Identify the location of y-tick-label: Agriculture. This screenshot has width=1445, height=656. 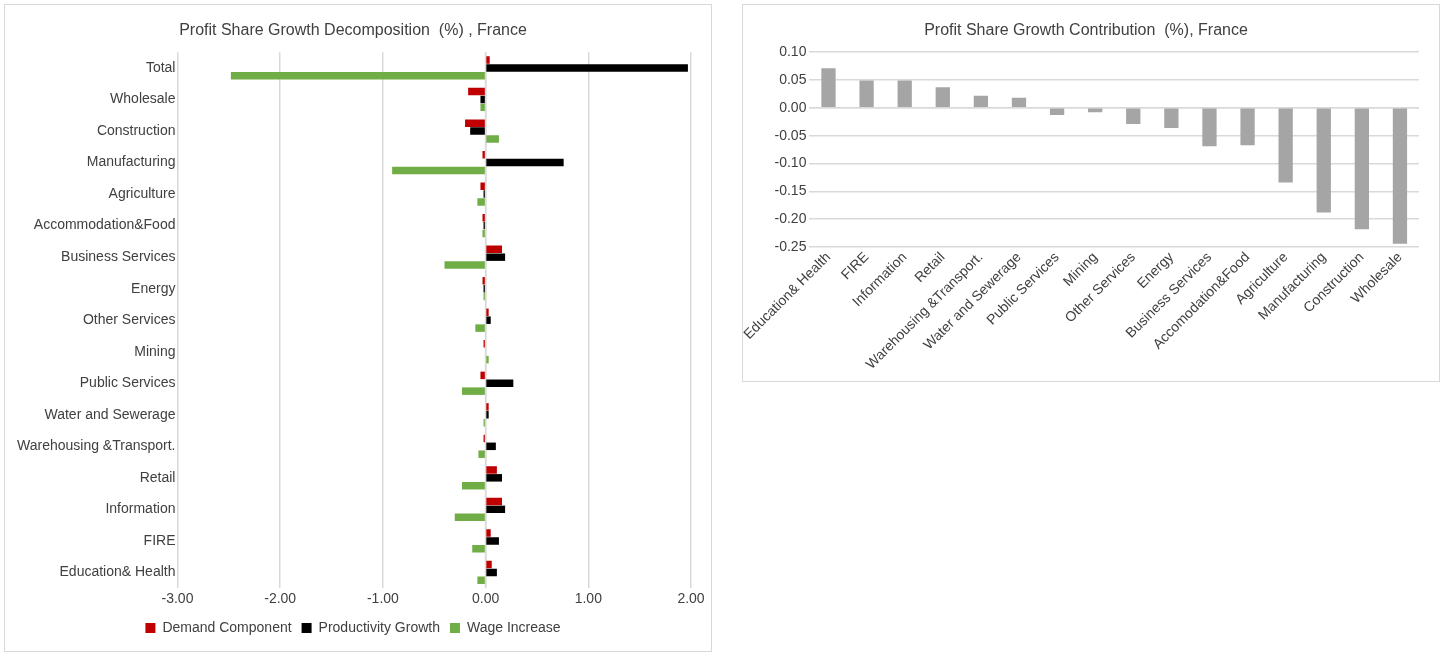
(142, 192).